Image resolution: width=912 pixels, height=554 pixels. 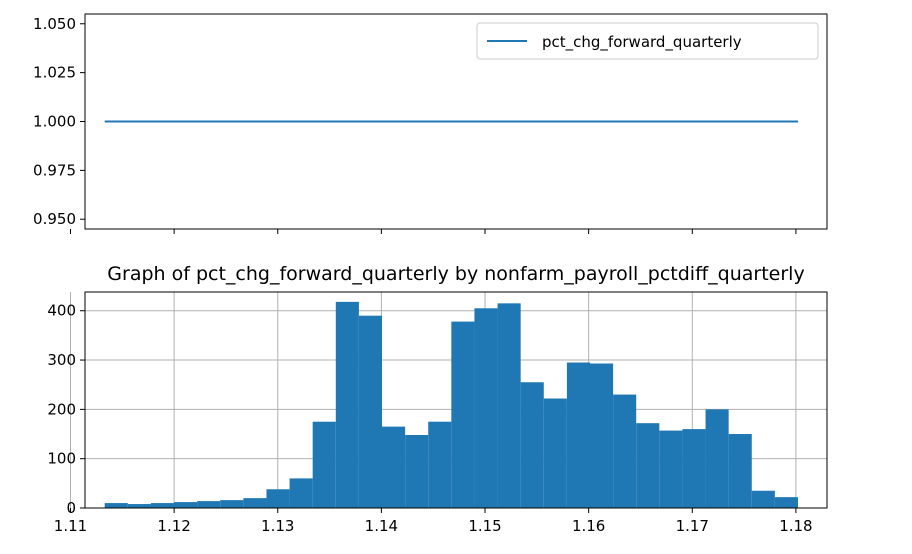 I want to click on legend-label: pct_chg_forward_quarterly, so click(x=642, y=42).